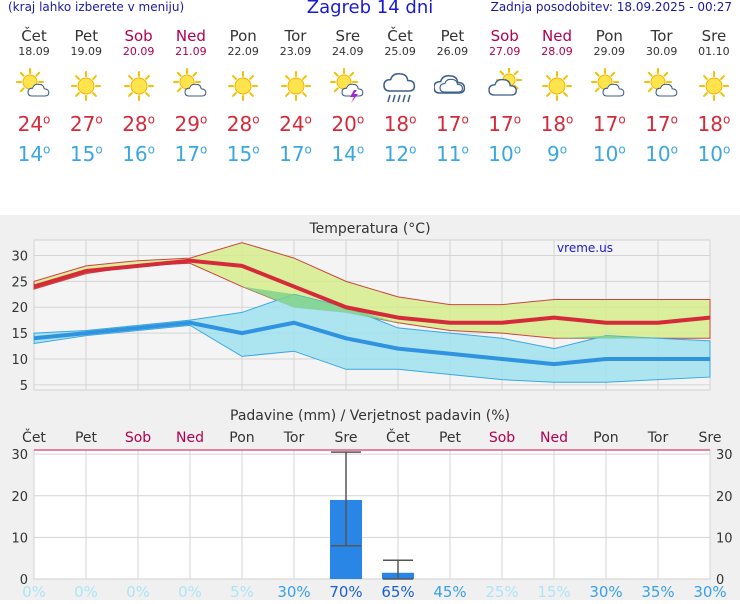 Image resolution: width=740 pixels, height=604 pixels. I want to click on min-temp: 11o, so click(452, 154).